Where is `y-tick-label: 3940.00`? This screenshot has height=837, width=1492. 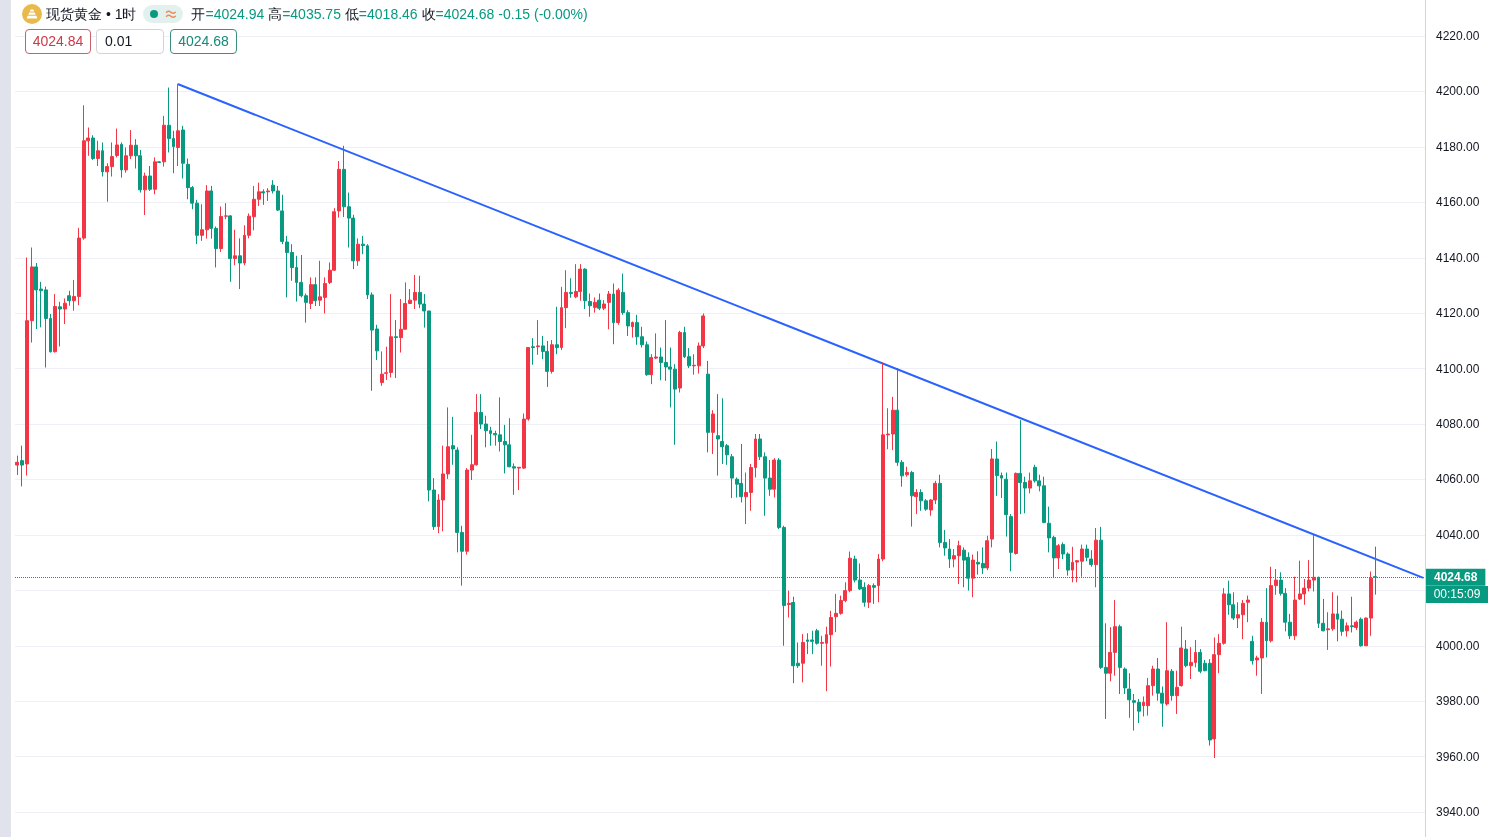
y-tick-label: 3940.00 is located at coordinates (1458, 812).